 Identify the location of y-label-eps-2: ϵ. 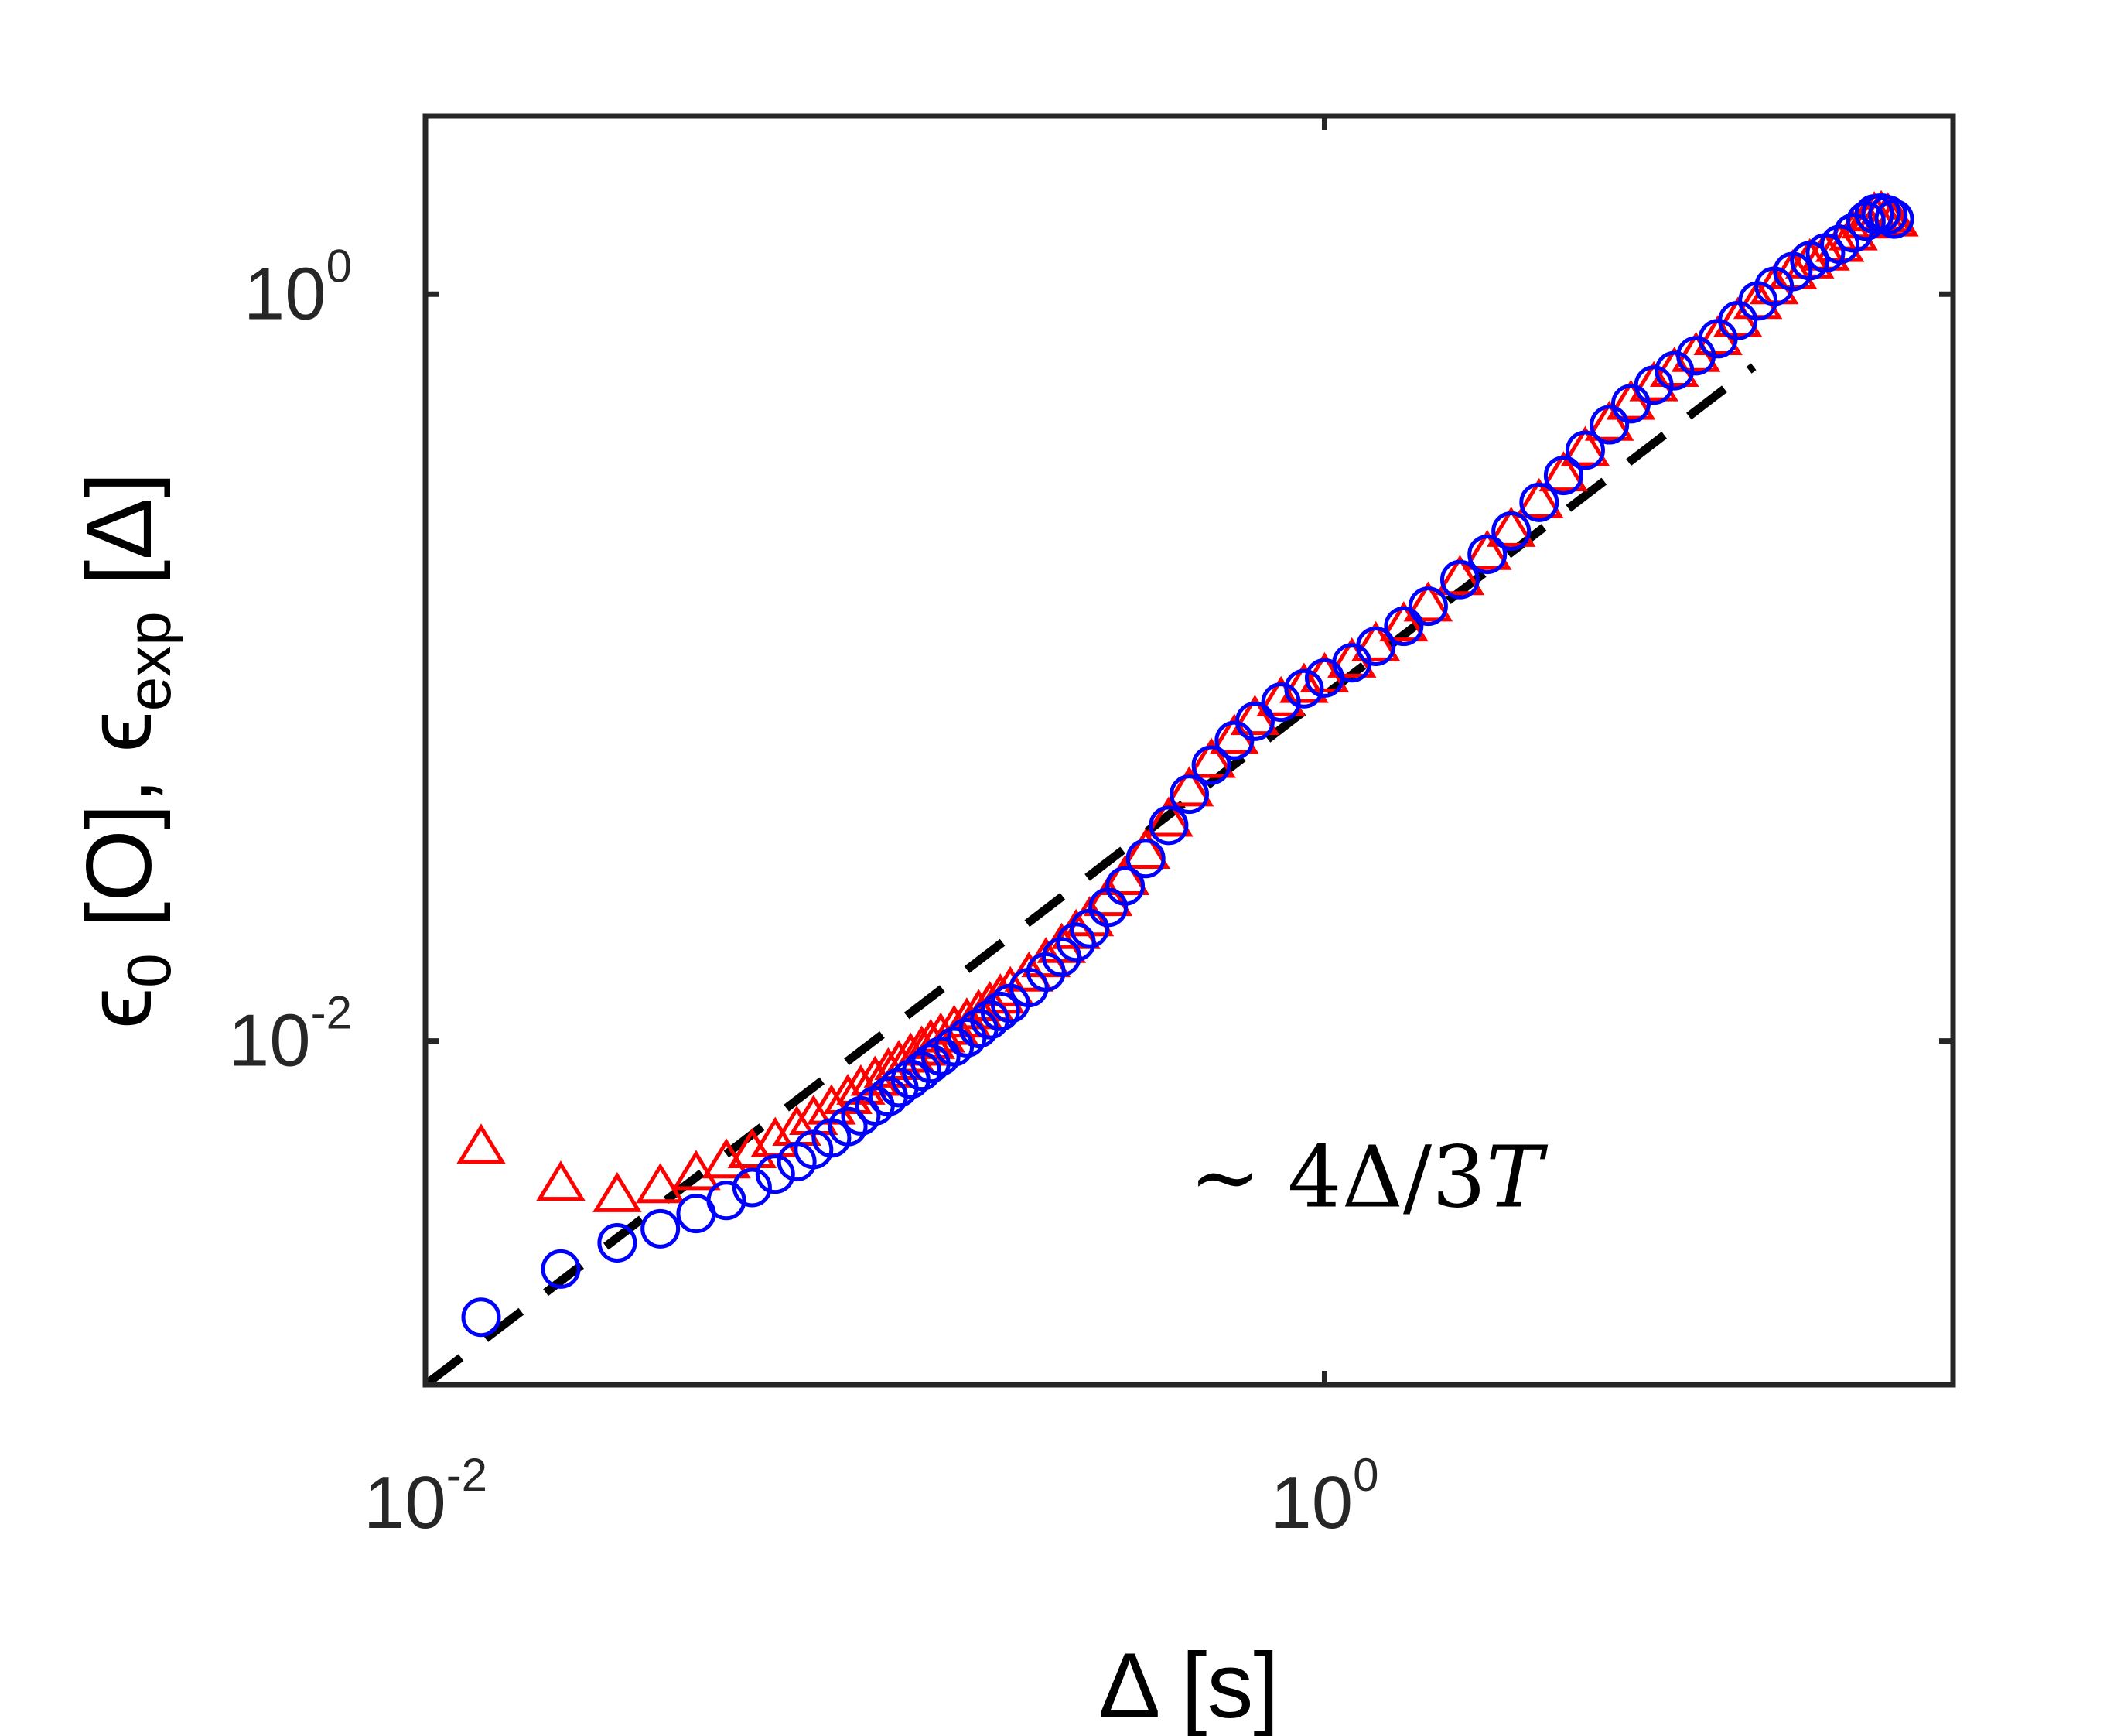
(119, 731).